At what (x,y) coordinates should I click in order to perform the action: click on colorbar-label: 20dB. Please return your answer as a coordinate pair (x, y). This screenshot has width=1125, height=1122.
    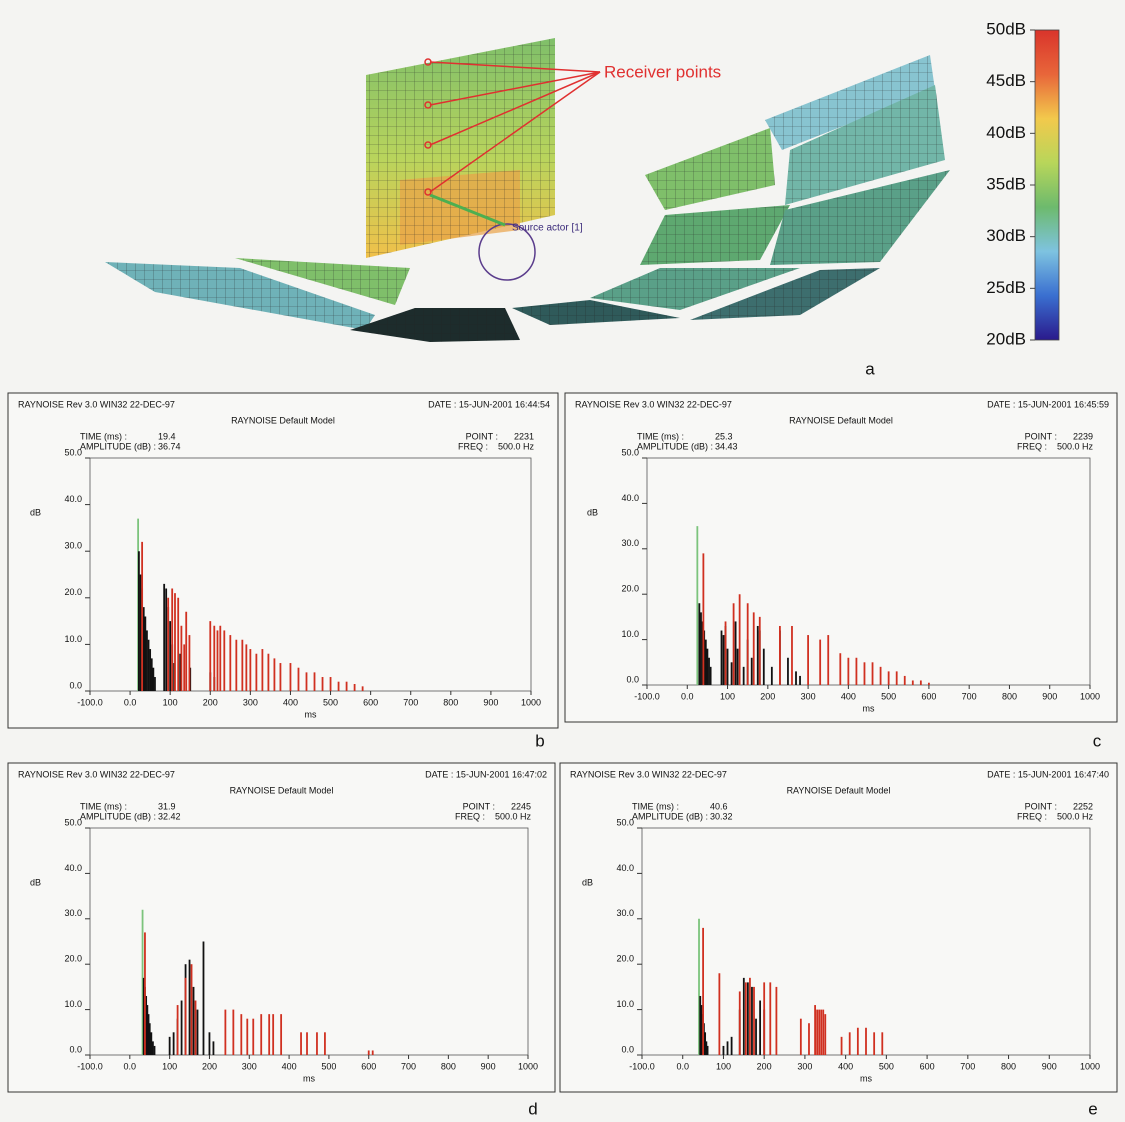
    Looking at the image, I should click on (1006, 338).